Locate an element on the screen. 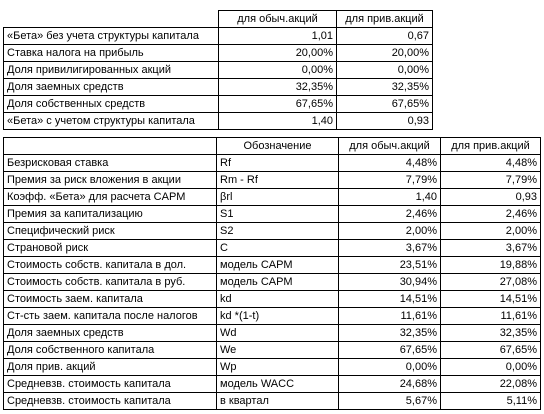  row-label: Доля прив. акций is located at coordinates (110, 367).